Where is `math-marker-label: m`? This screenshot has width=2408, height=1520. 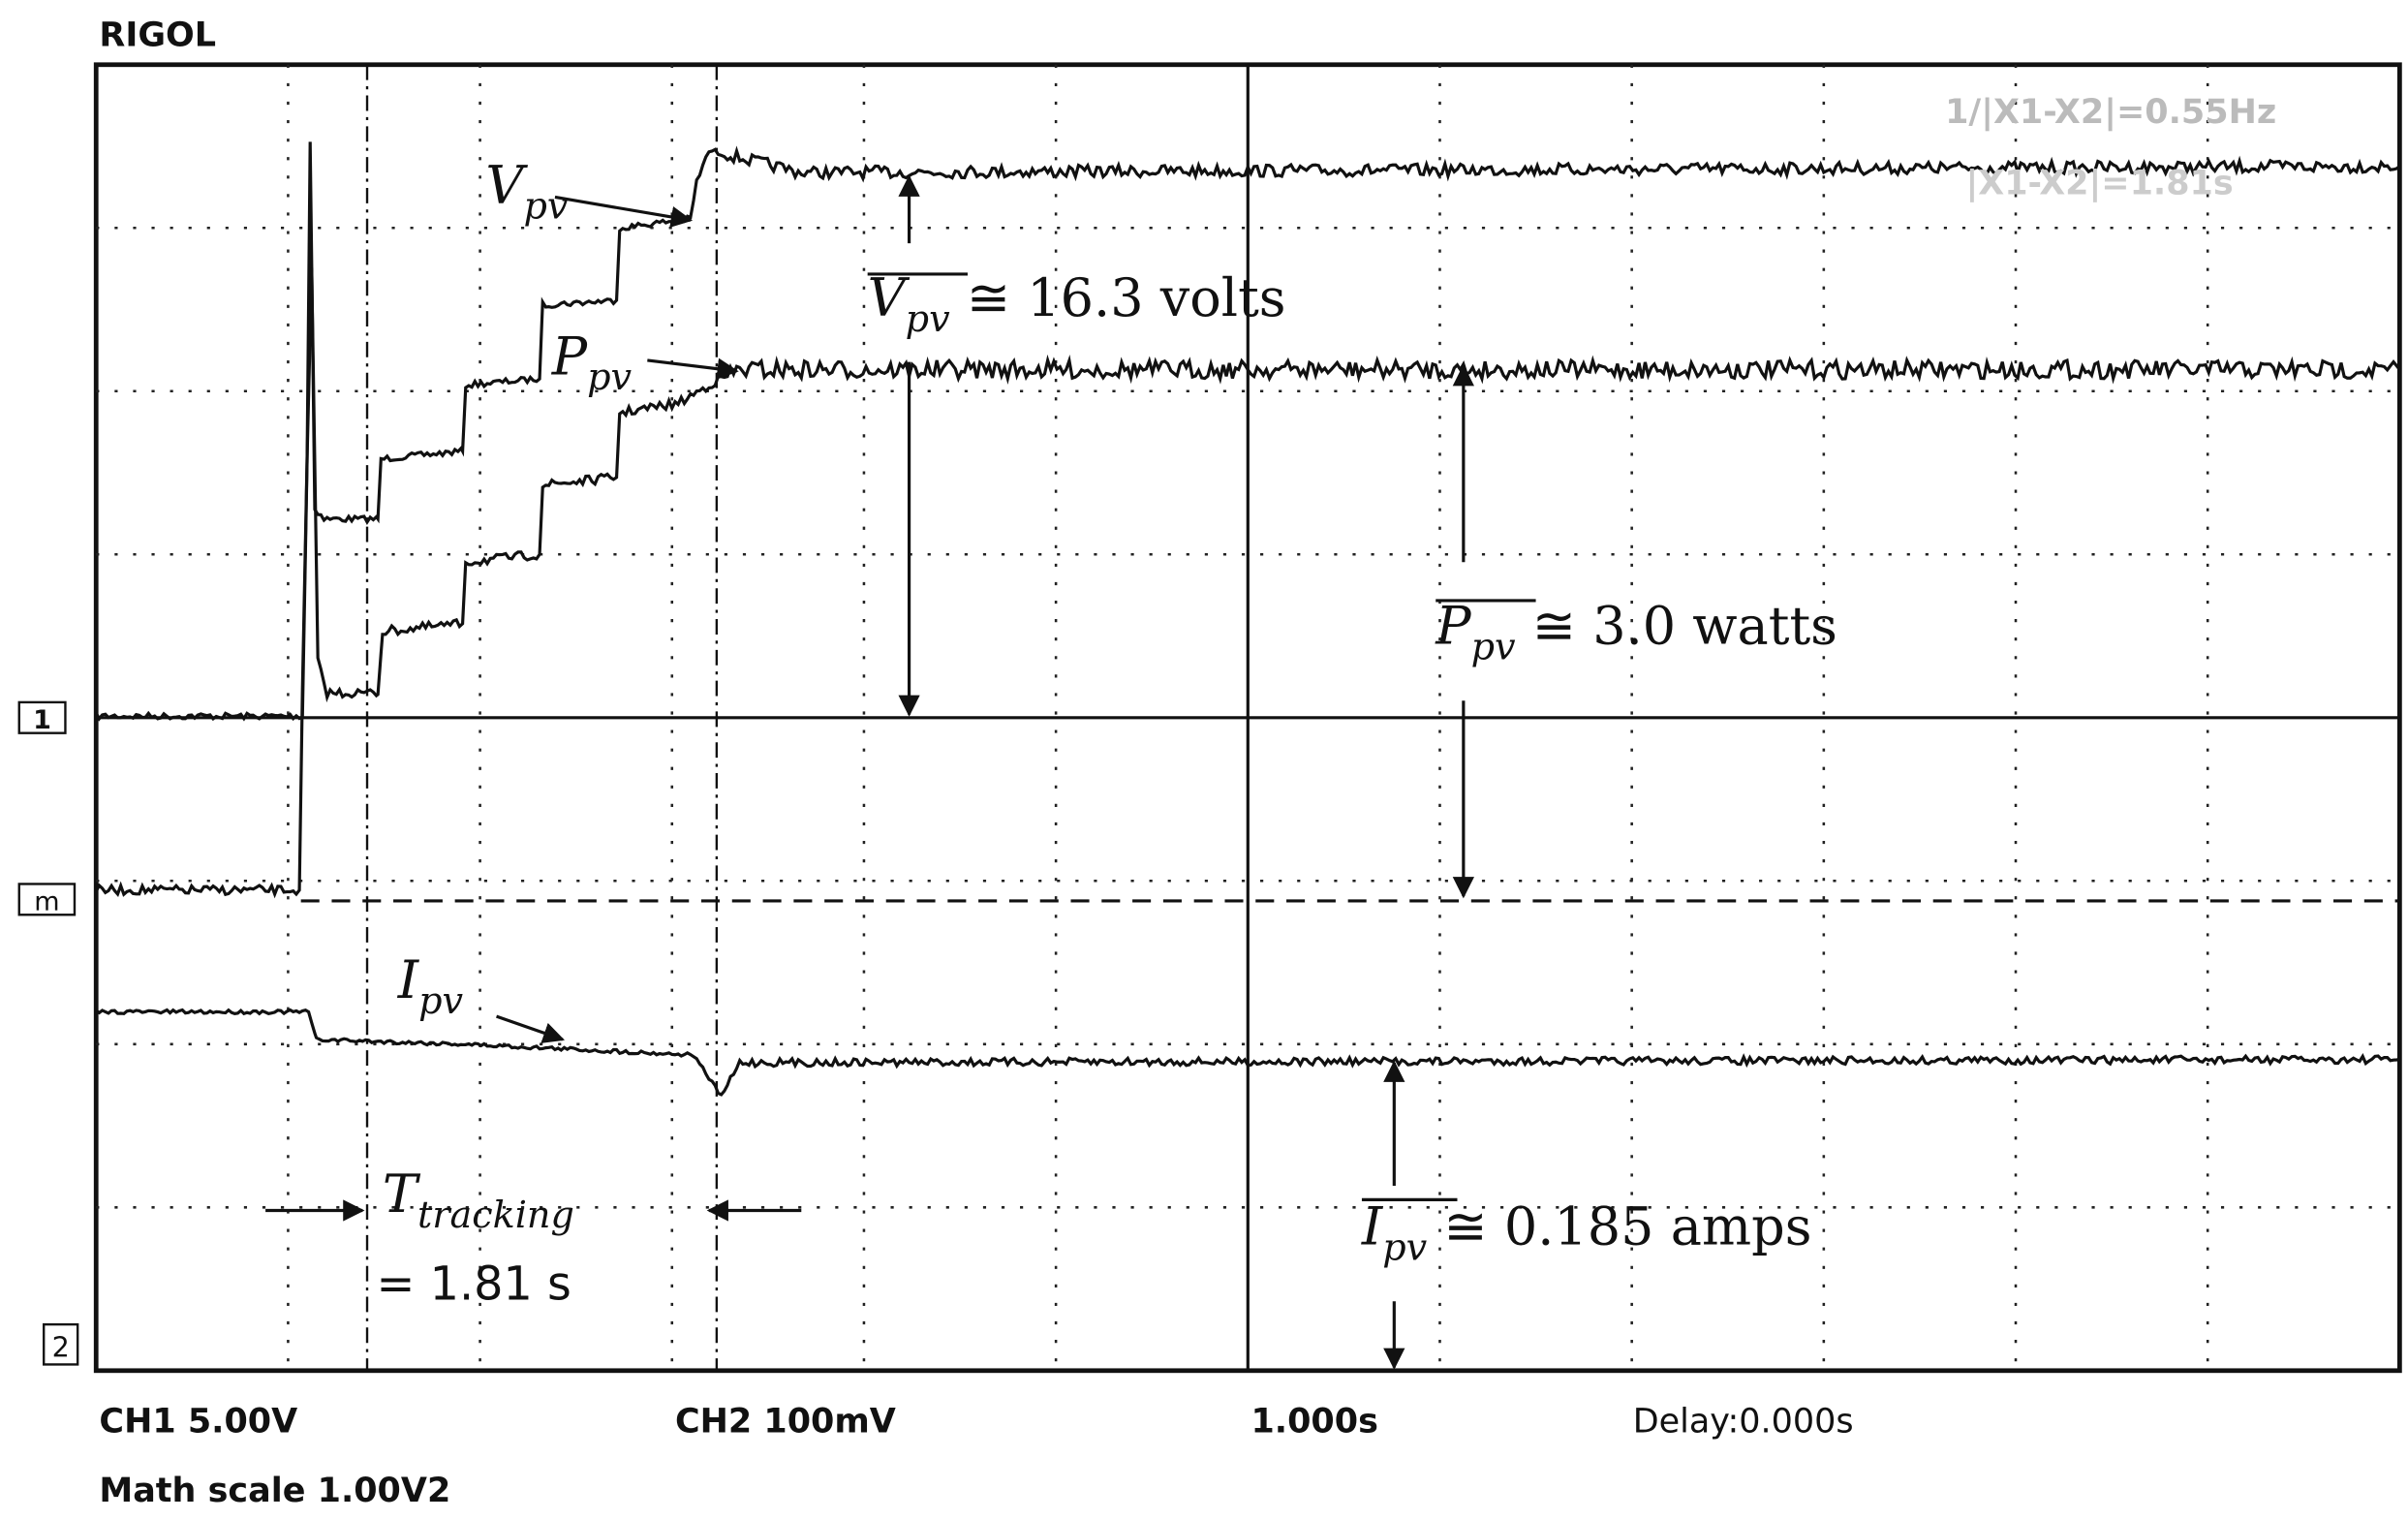
math-marker-label: m is located at coordinates (46, 901).